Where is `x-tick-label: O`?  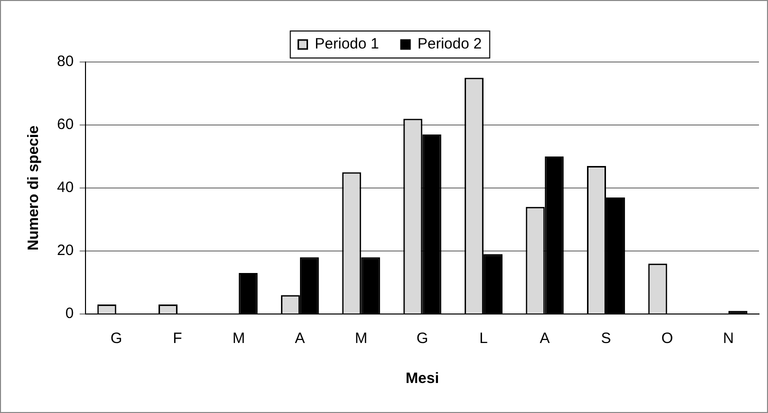
x-tick-label: O is located at coordinates (667, 339).